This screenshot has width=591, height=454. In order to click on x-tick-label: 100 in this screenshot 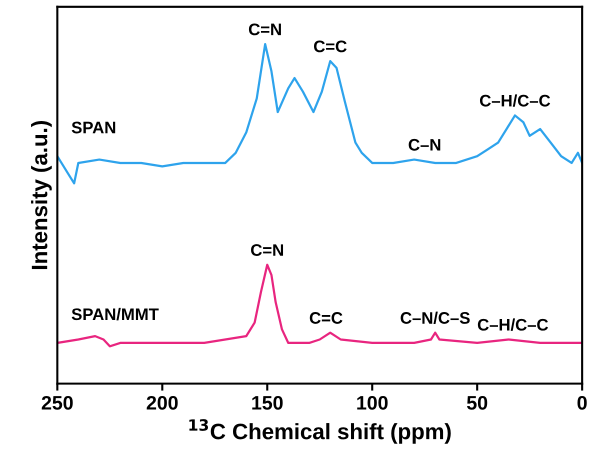, I will do `click(372, 403)`.